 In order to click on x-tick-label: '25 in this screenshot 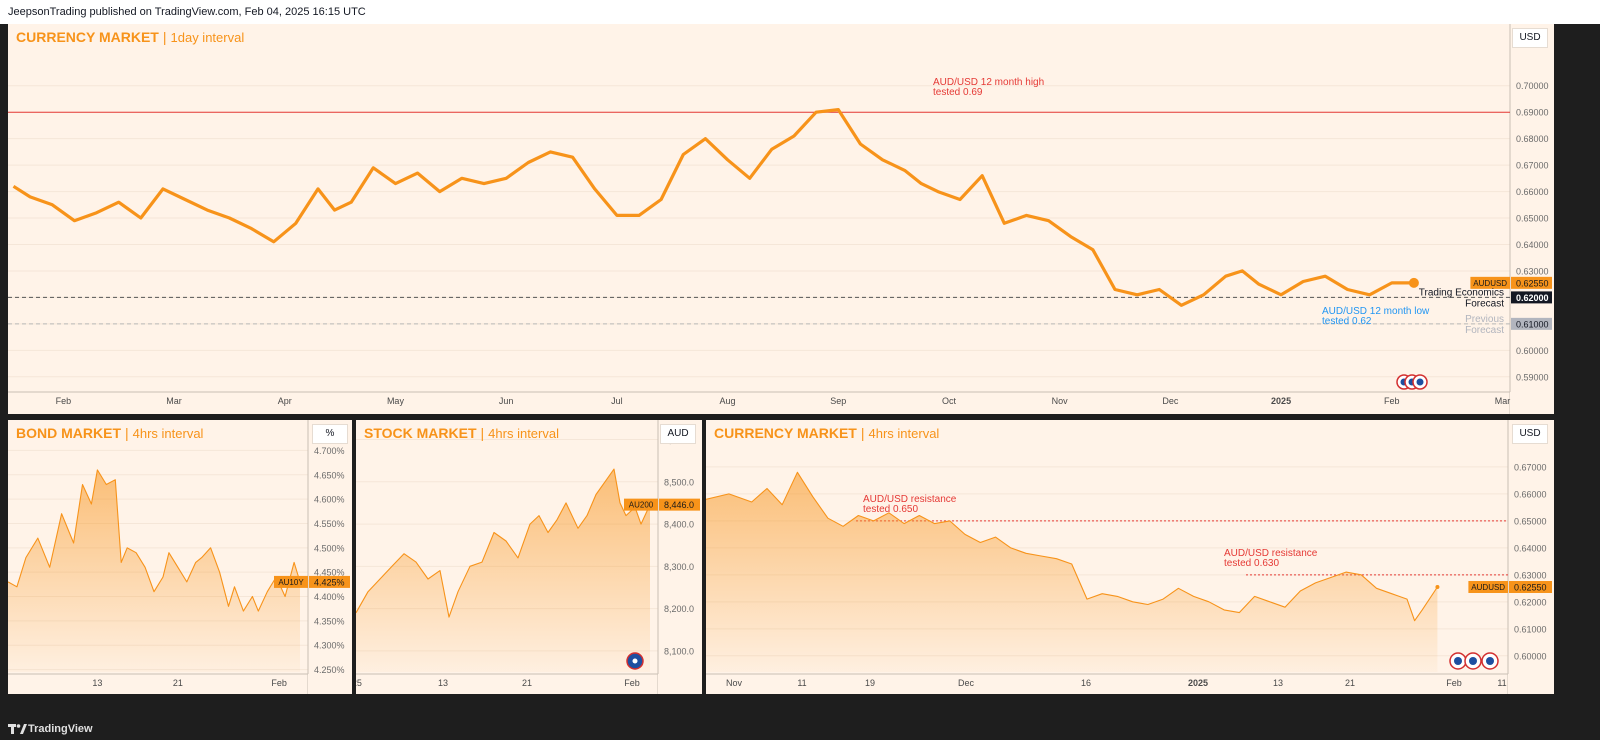, I will do `click(359, 683)`.